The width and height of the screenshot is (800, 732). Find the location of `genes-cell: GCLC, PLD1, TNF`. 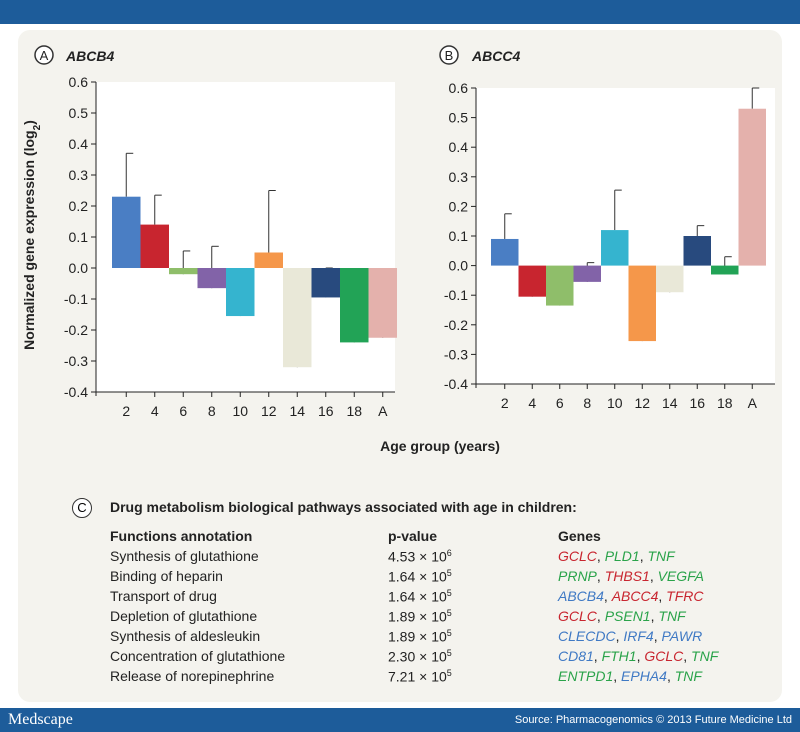

genes-cell: GCLC, PLD1, TNF is located at coordinates (616, 556).